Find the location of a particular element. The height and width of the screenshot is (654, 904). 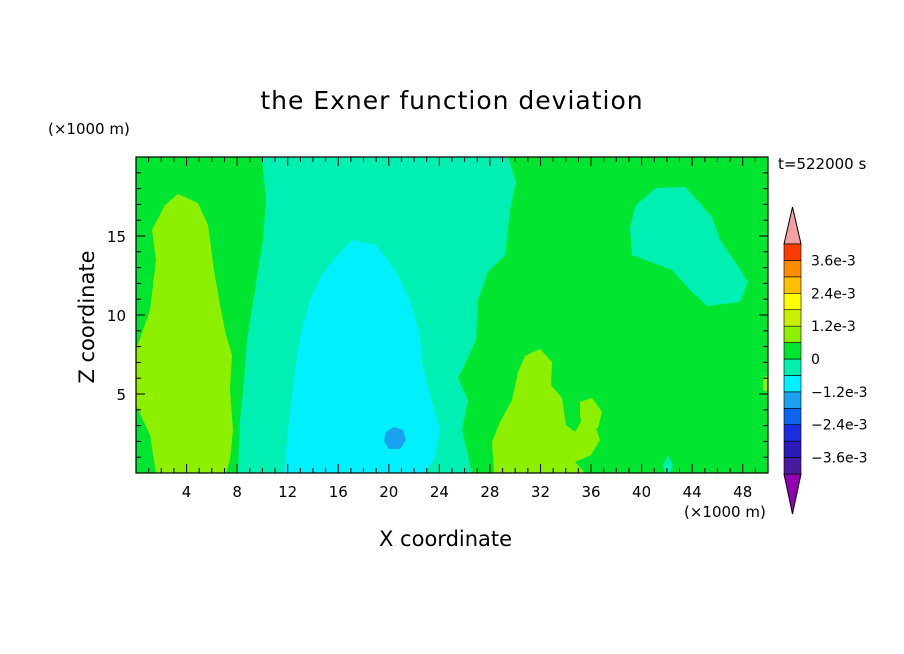

colorbar-label: 1.2e-3 is located at coordinates (833, 327).